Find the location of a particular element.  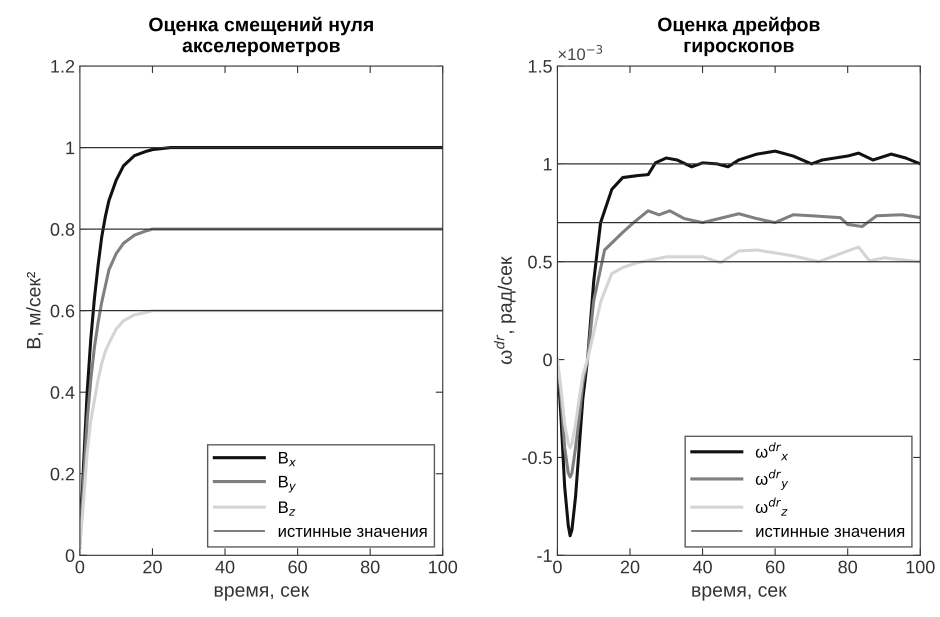

text: ×10$^{−3}$ is located at coordinates (580, 52).